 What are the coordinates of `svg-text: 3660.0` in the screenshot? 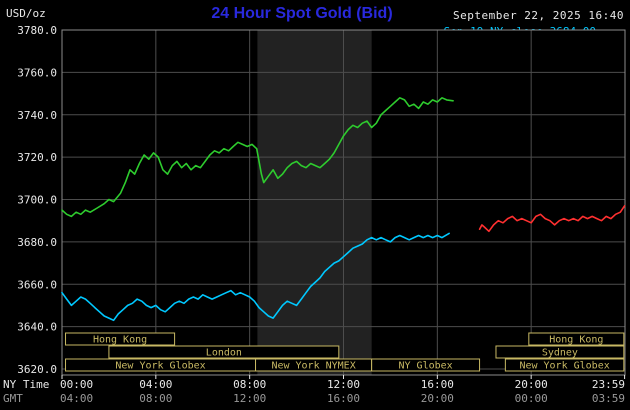 It's located at (37, 284).